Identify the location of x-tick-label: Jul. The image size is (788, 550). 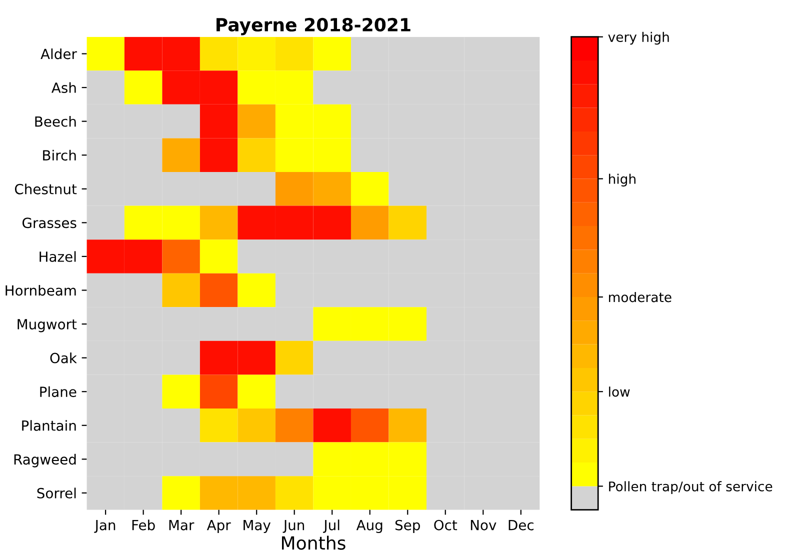
(331, 526).